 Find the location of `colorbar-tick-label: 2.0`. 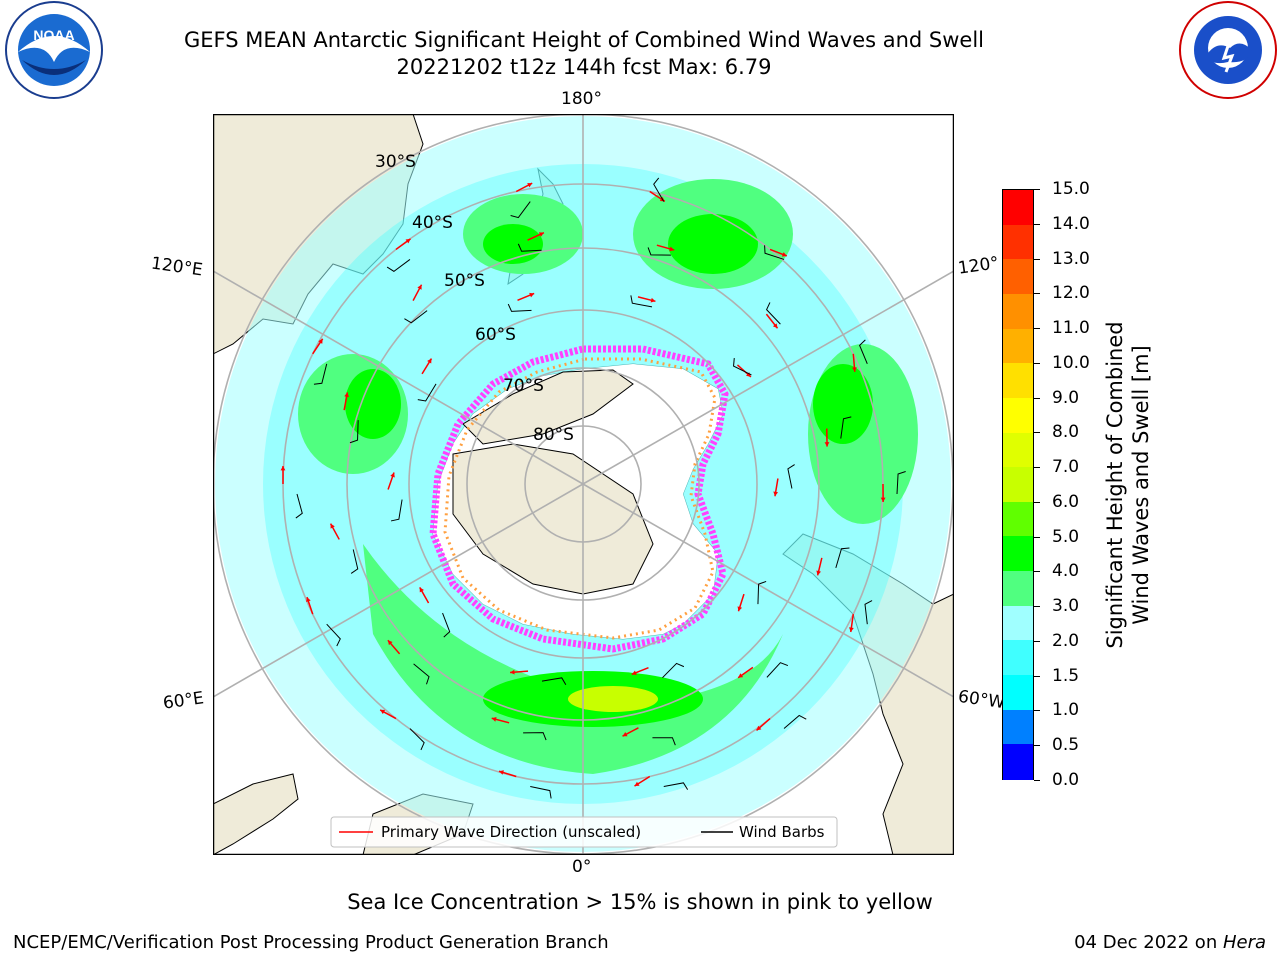

colorbar-tick-label: 2.0 is located at coordinates (1066, 640).